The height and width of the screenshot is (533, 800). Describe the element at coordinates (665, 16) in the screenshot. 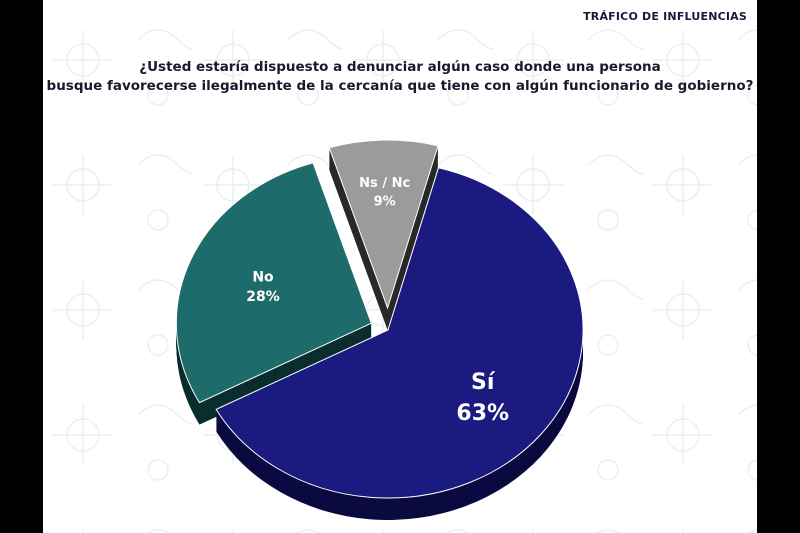

I see `slide-header: TRÁFICO DE INFLUENCIAS` at that location.